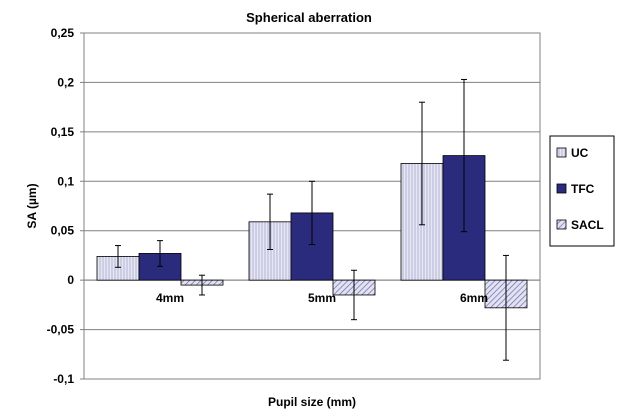 This screenshot has width=617, height=413. What do you see at coordinates (474, 298) in the screenshot?
I see `category-label-6mm: 6mm` at bounding box center [474, 298].